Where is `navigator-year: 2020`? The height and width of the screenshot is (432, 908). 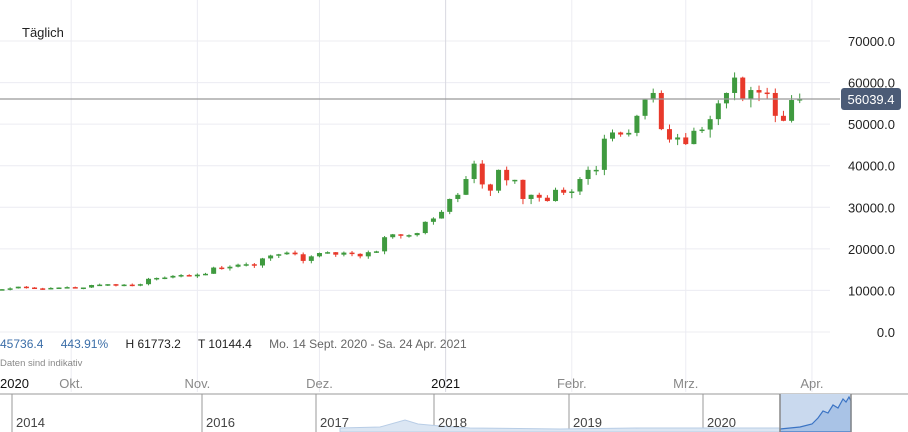
navigator-year: 2020 is located at coordinates (721, 422).